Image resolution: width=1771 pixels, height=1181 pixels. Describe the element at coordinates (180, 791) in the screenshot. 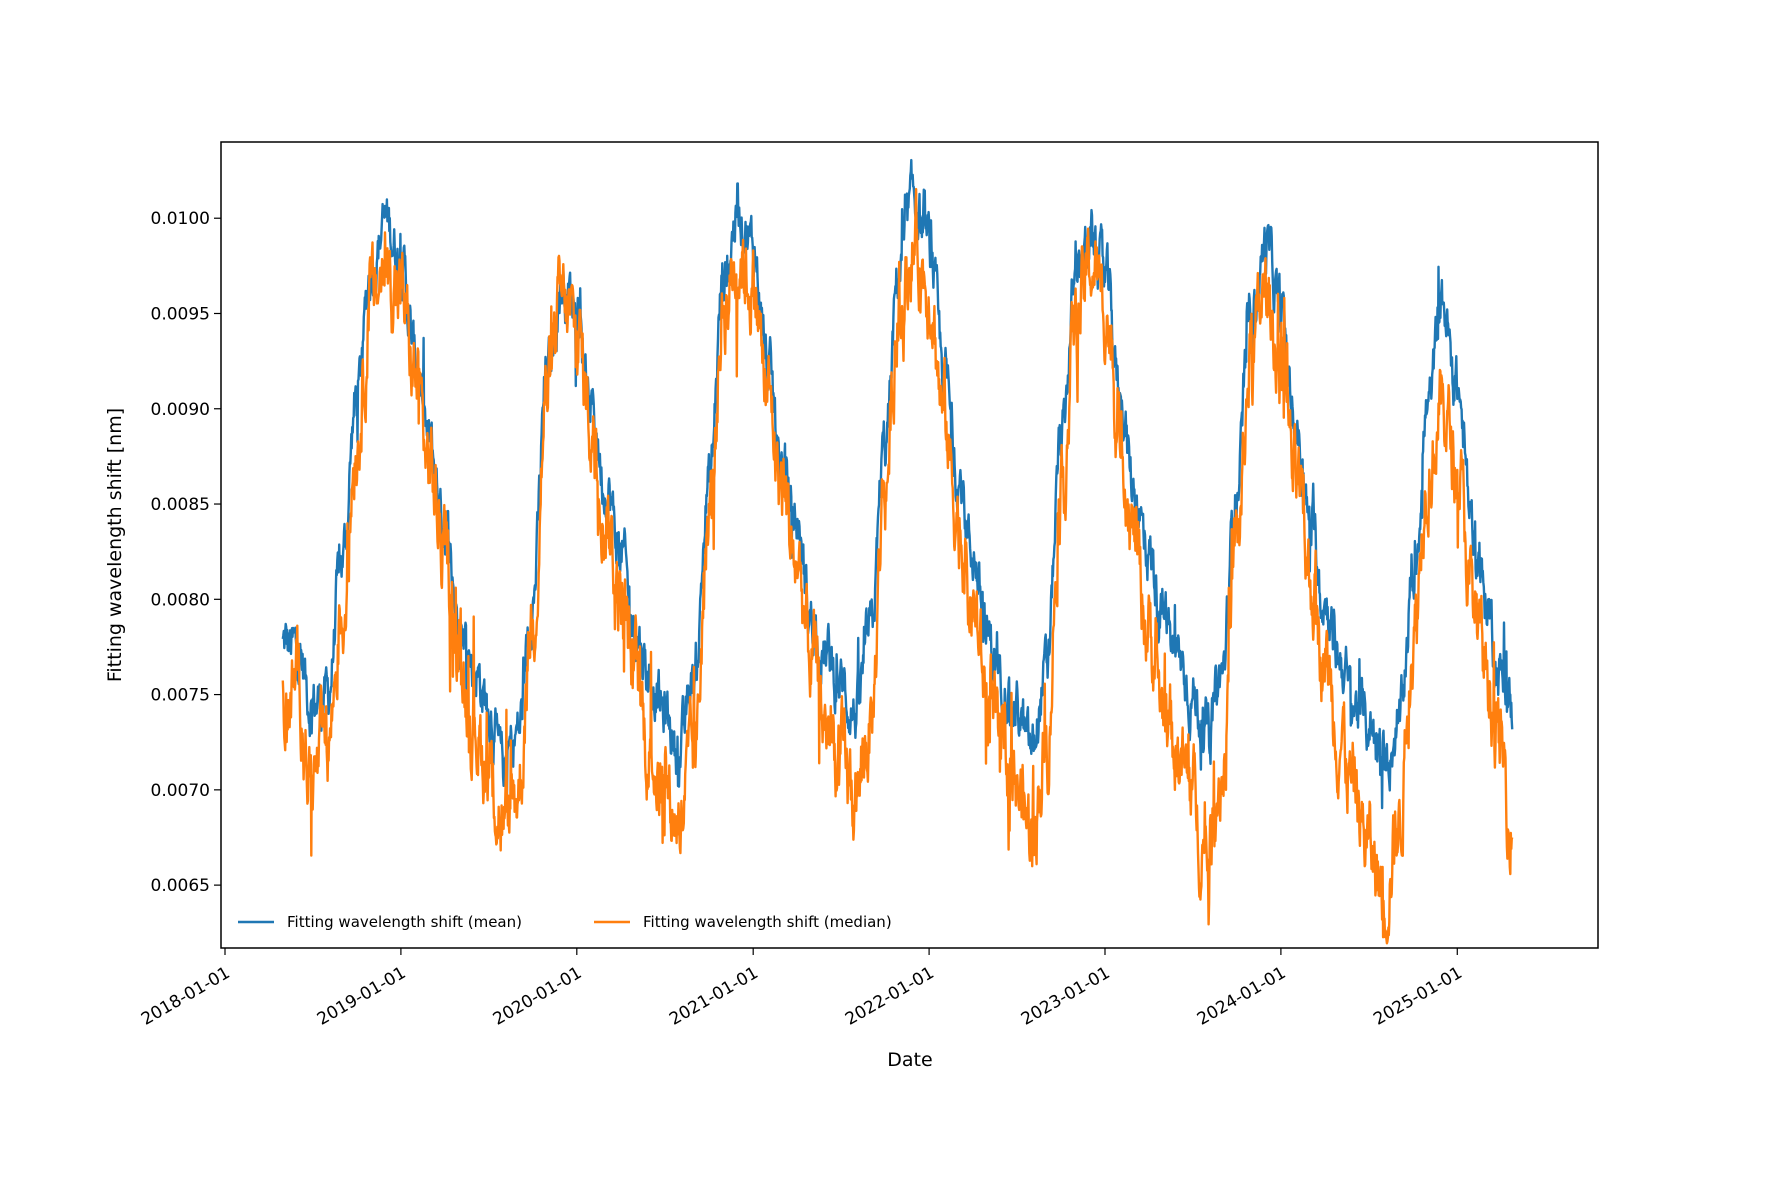

I see `y-tick-label: 0.0070` at that location.